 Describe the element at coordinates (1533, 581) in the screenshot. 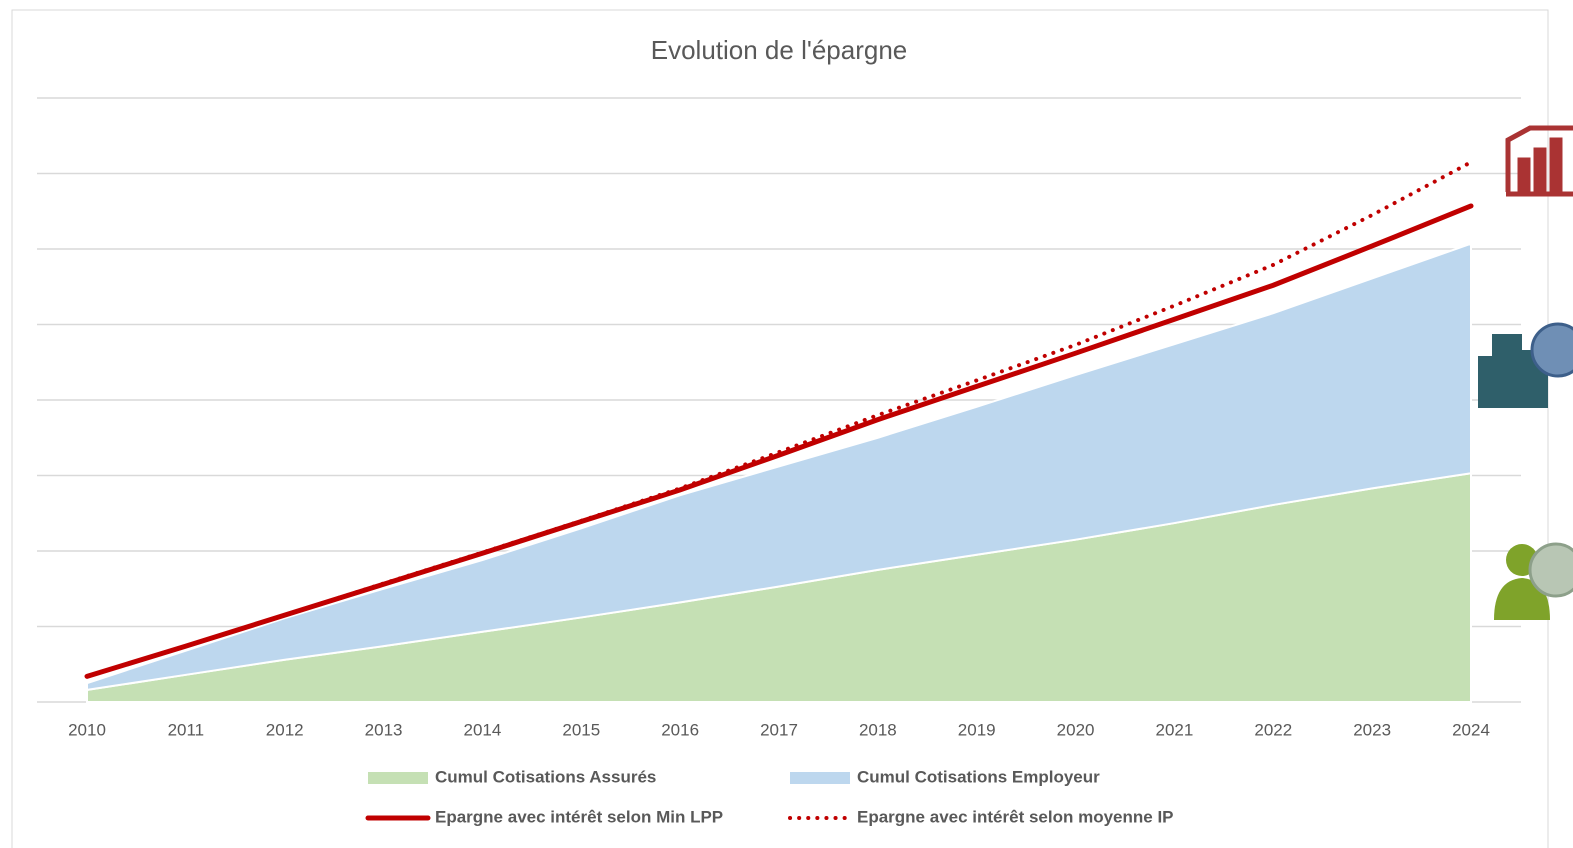

I see `icon-person` at that location.